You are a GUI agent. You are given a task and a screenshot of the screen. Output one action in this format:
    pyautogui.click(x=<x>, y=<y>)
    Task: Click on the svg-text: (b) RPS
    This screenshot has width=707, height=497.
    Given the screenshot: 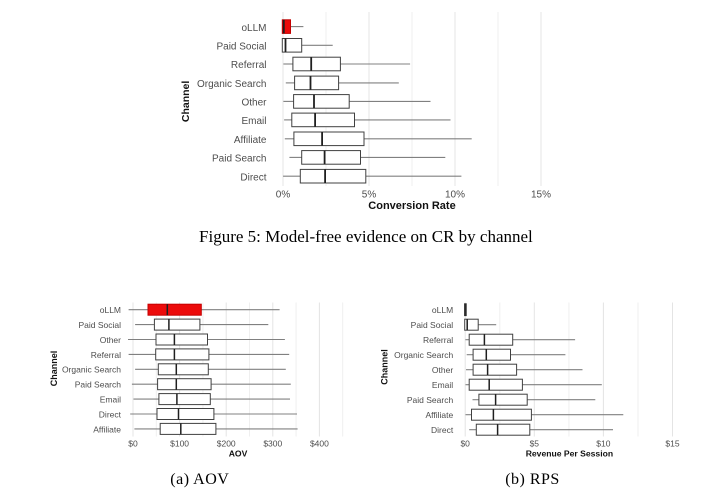 What is the action you would take?
    pyautogui.click(x=532, y=479)
    